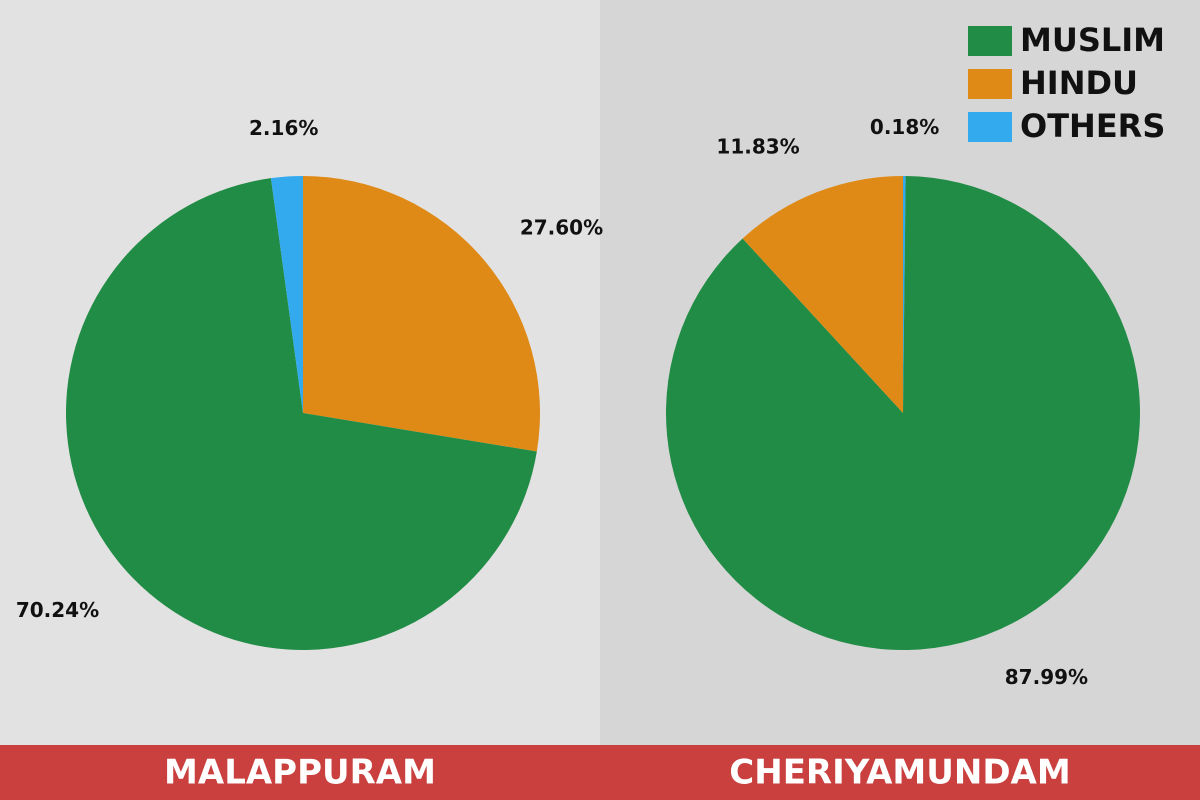 Image resolution: width=1200 pixels, height=800 pixels. What do you see at coordinates (757, 147) in the screenshot?
I see `value-label: 11.83%` at bounding box center [757, 147].